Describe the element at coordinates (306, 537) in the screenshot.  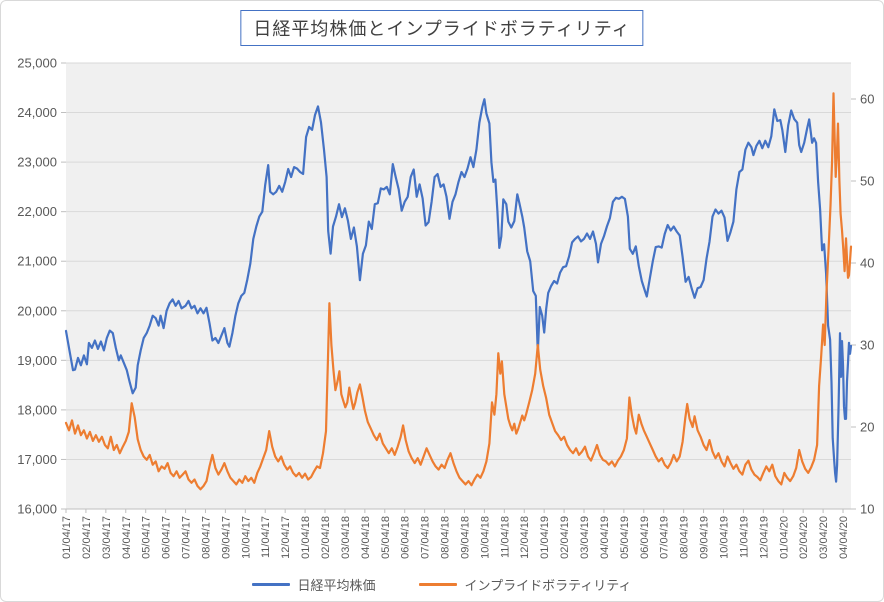
I see `svg-text: 01/04/18` at that location.